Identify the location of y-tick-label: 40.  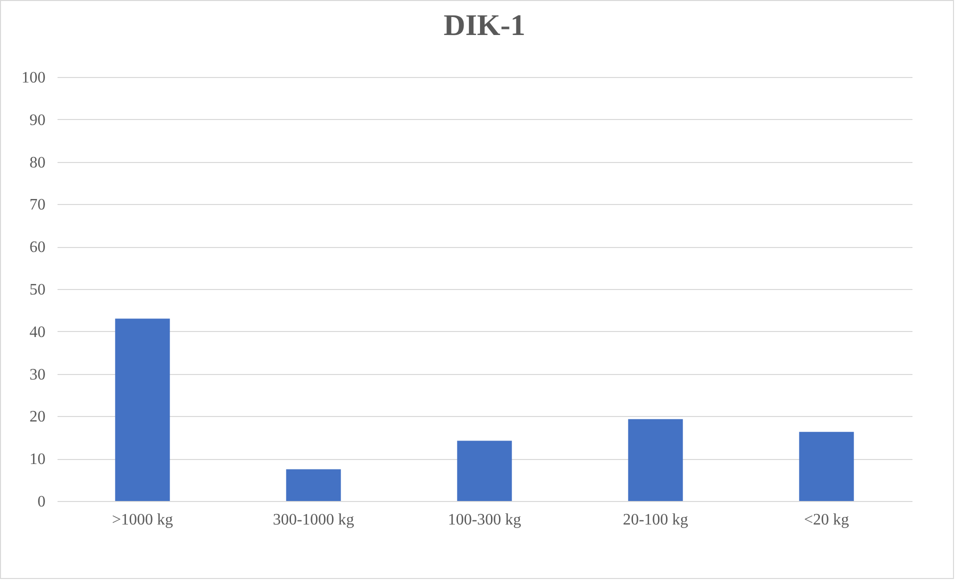
(38, 332).